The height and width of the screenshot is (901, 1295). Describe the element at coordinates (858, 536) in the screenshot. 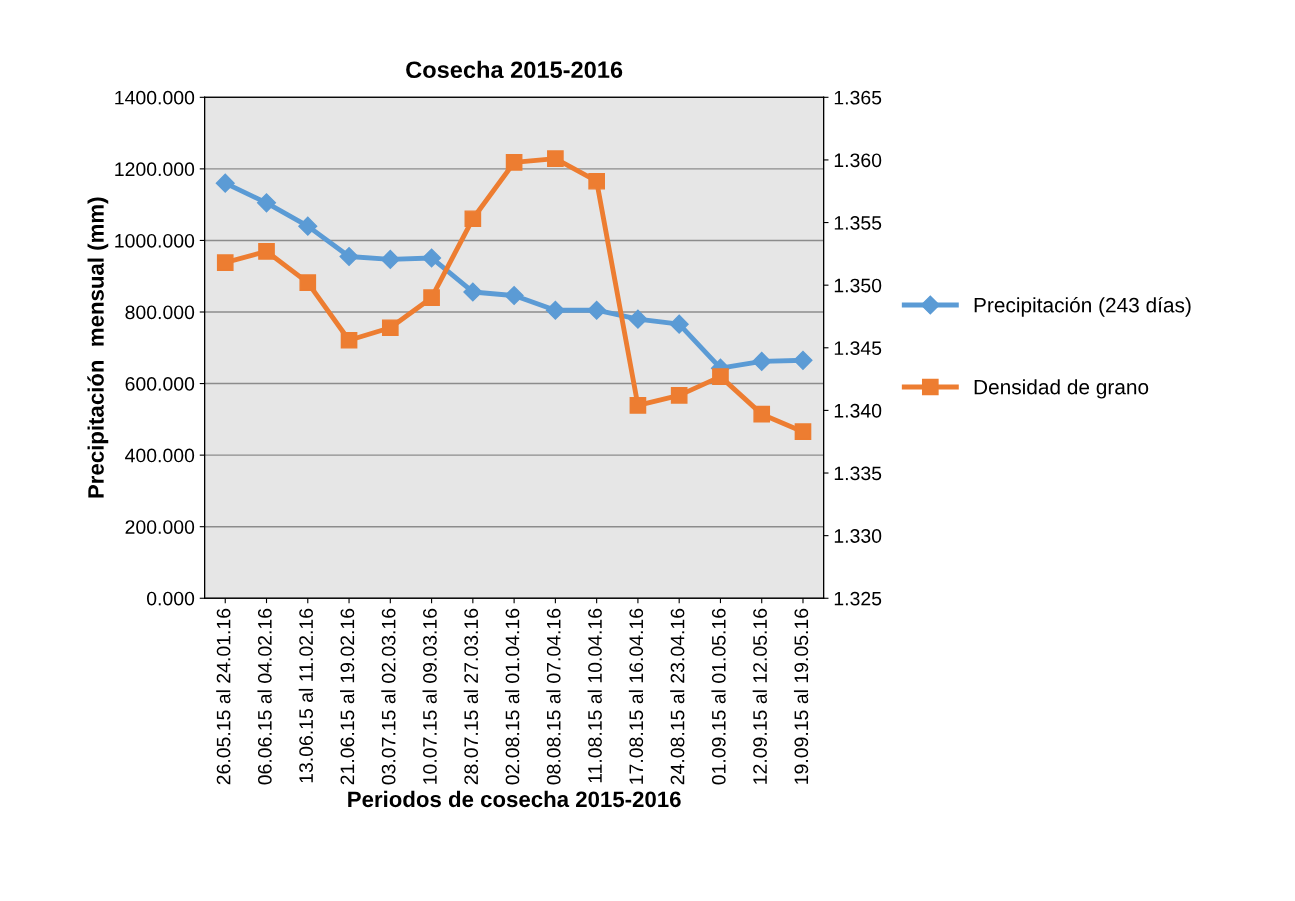

I see `y2-tick-label: 1.330` at that location.